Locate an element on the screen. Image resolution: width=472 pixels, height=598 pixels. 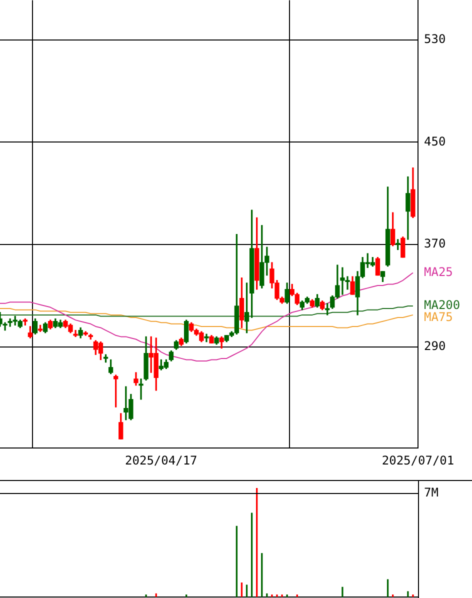
x-tick-label: 2025/07/01 is located at coordinates (418, 460).